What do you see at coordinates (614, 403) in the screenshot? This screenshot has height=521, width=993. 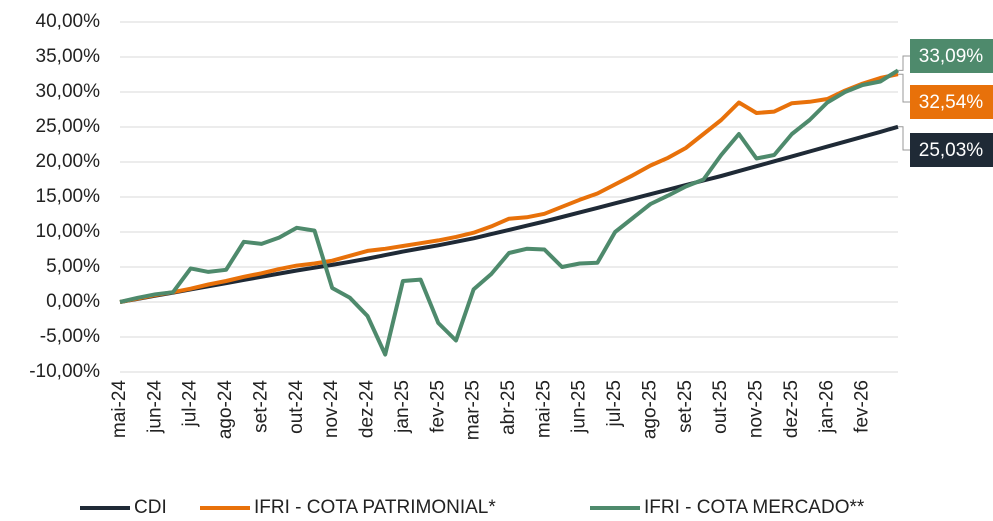 I see `x-tick-label: jul-25` at bounding box center [614, 403].